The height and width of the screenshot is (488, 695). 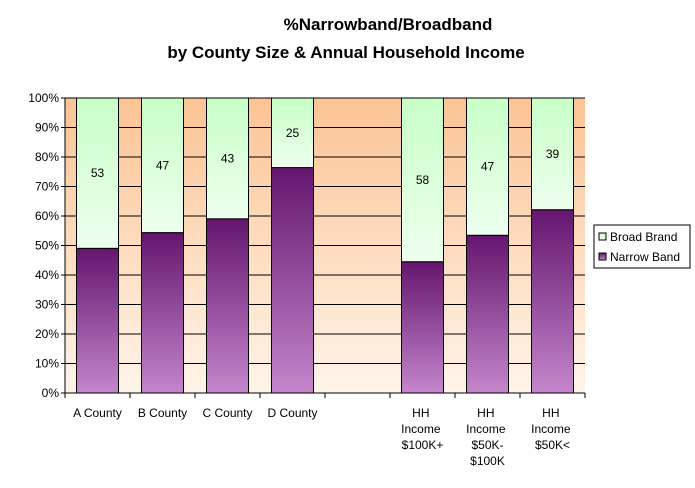 I want to click on chart-title: %Narrowband/Broadband, so click(x=388, y=24).